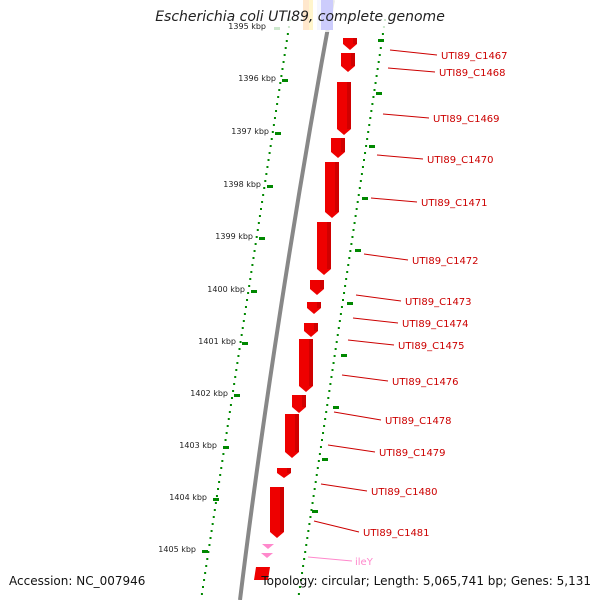 The height and width of the screenshot is (604, 600). I want to click on gene-label: UTI89_C1474, so click(435, 324).